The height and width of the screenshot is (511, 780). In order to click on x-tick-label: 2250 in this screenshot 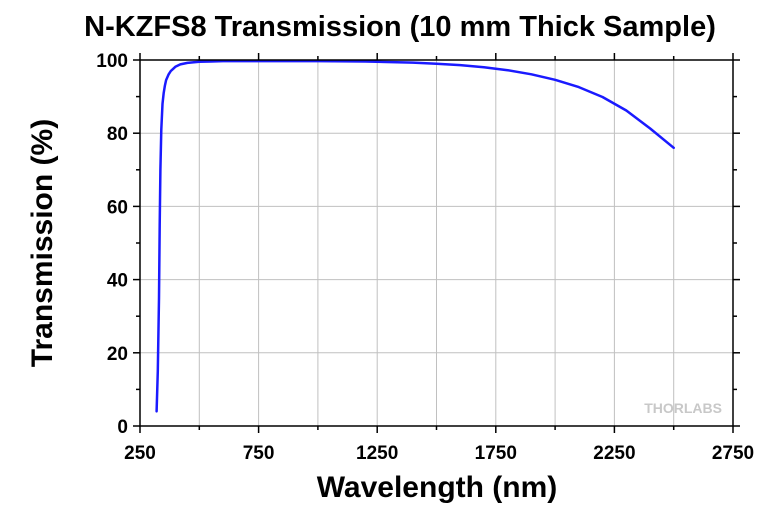, I will do `click(614, 453)`.